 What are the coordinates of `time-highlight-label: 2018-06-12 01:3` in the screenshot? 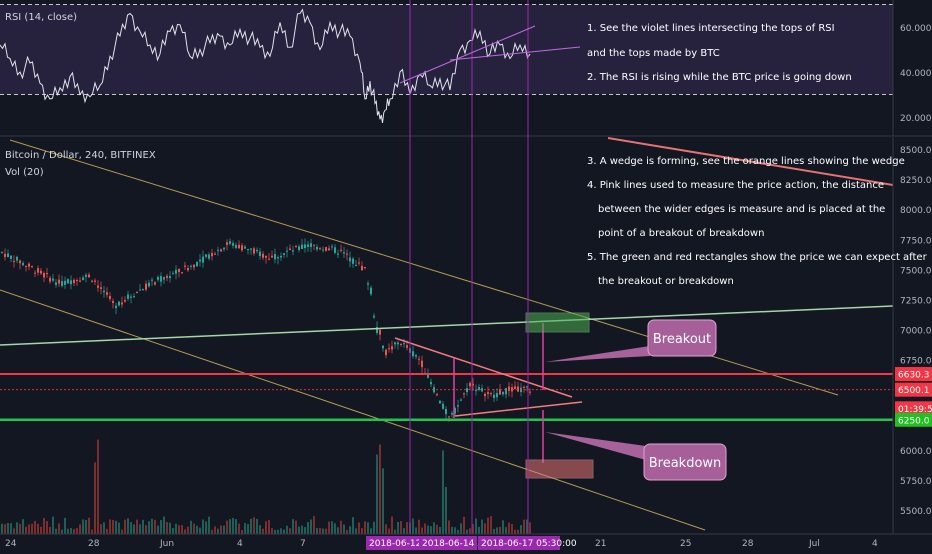 It's located at (406, 544).